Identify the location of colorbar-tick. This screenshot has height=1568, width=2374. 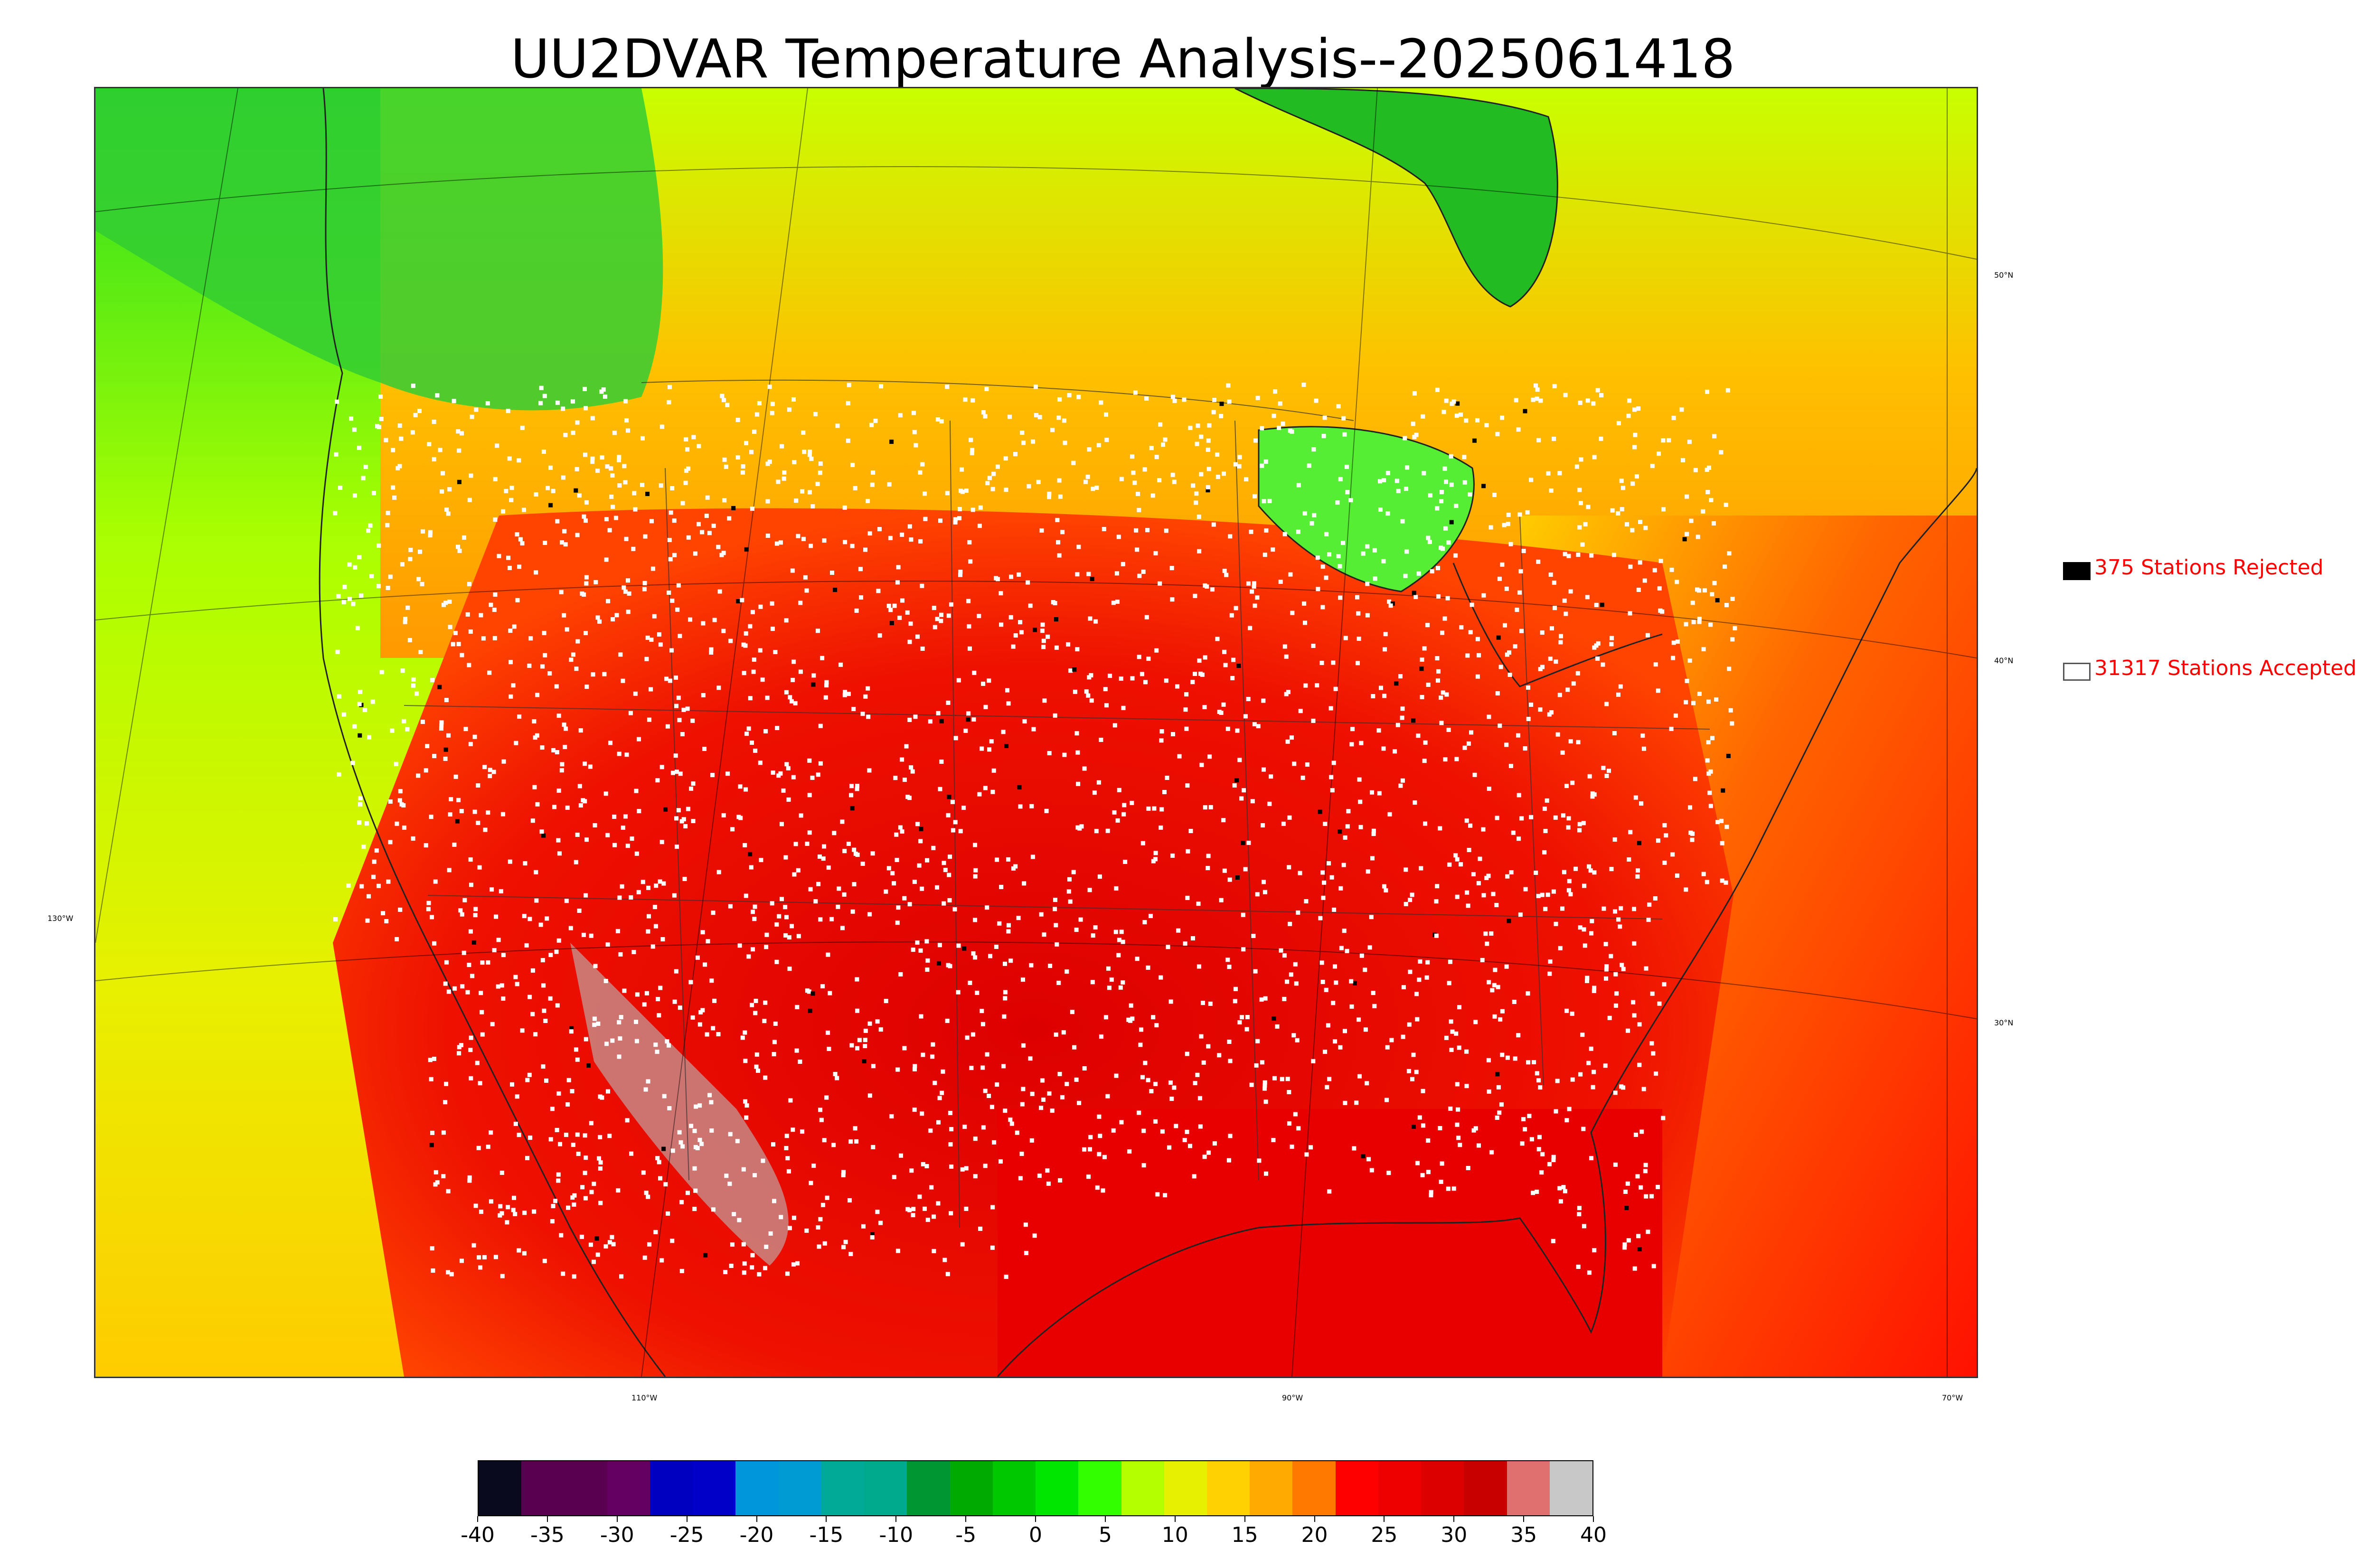
(756, 1519).